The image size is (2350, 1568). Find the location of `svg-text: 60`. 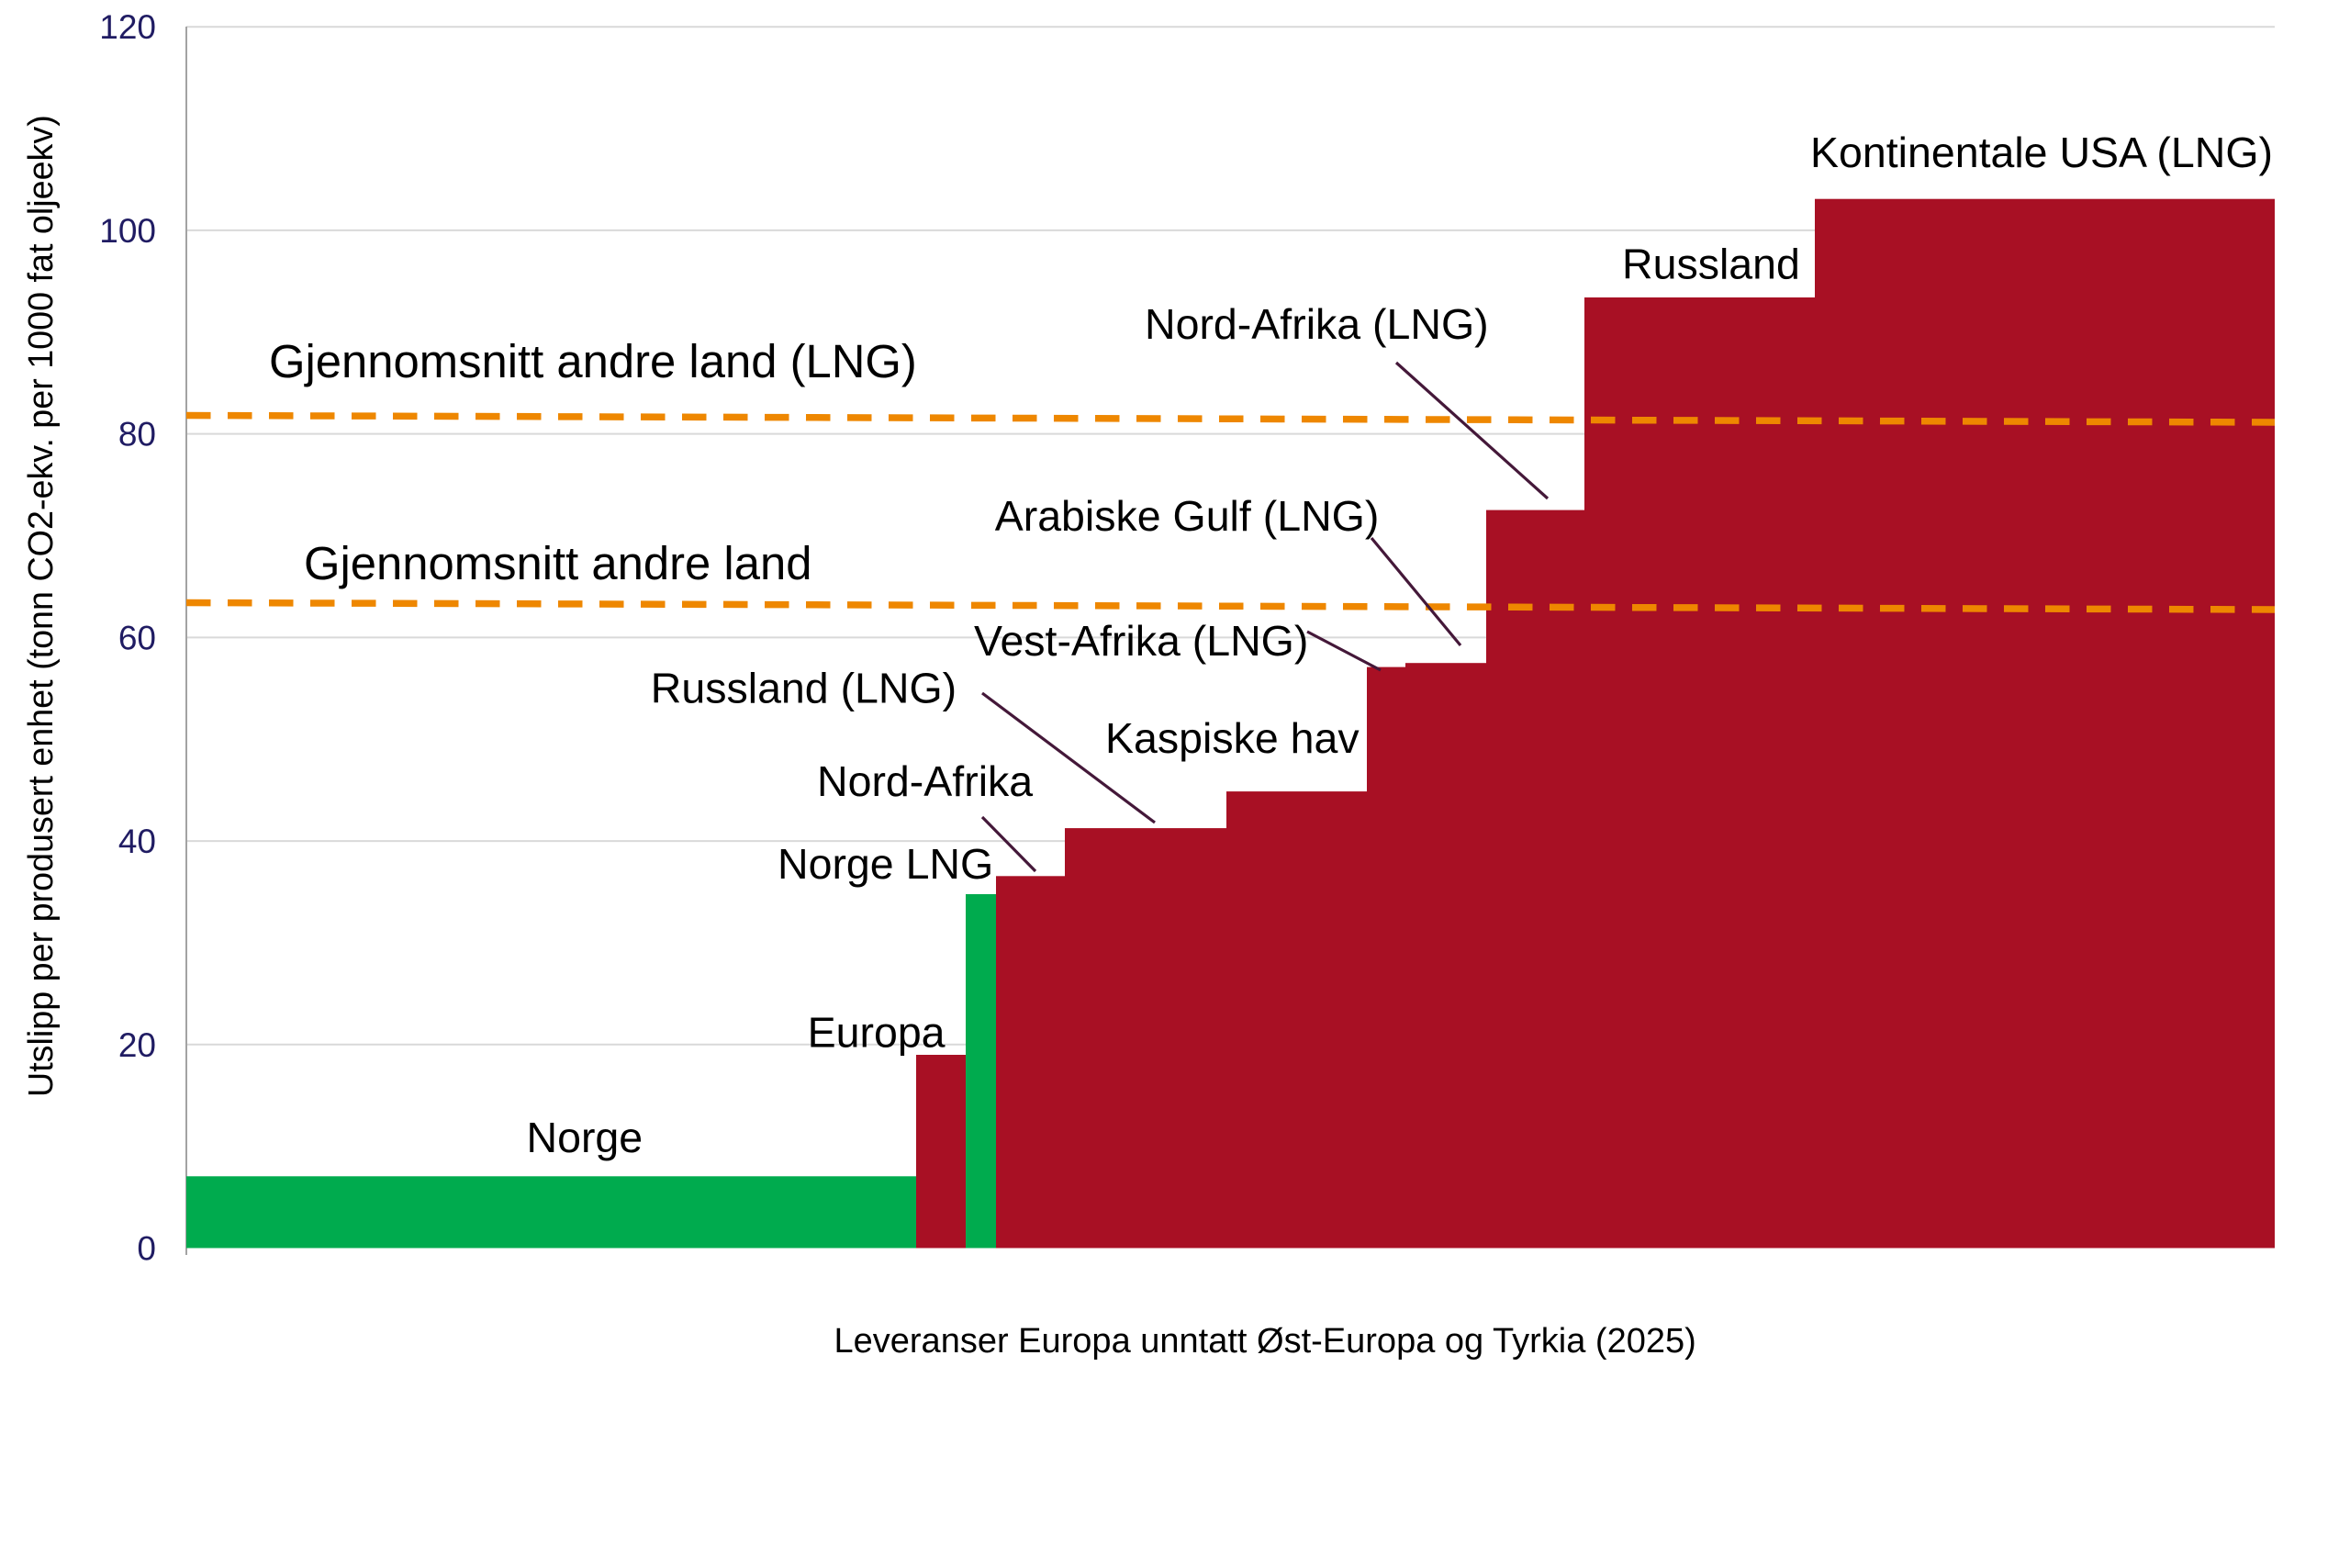

svg-text: 60 is located at coordinates (137, 637).